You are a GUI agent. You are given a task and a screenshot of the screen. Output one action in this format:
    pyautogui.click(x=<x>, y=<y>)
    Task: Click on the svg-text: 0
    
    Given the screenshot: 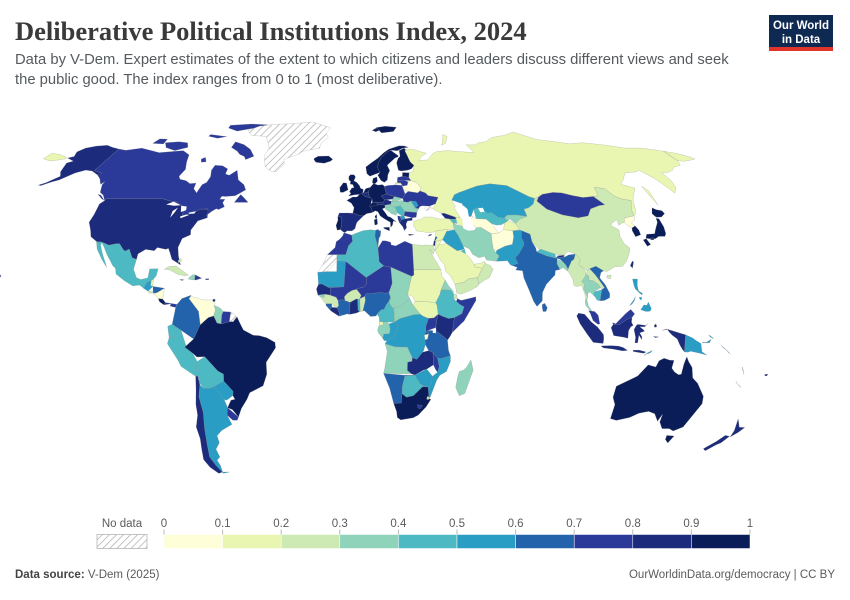 What is the action you would take?
    pyautogui.click(x=164, y=524)
    